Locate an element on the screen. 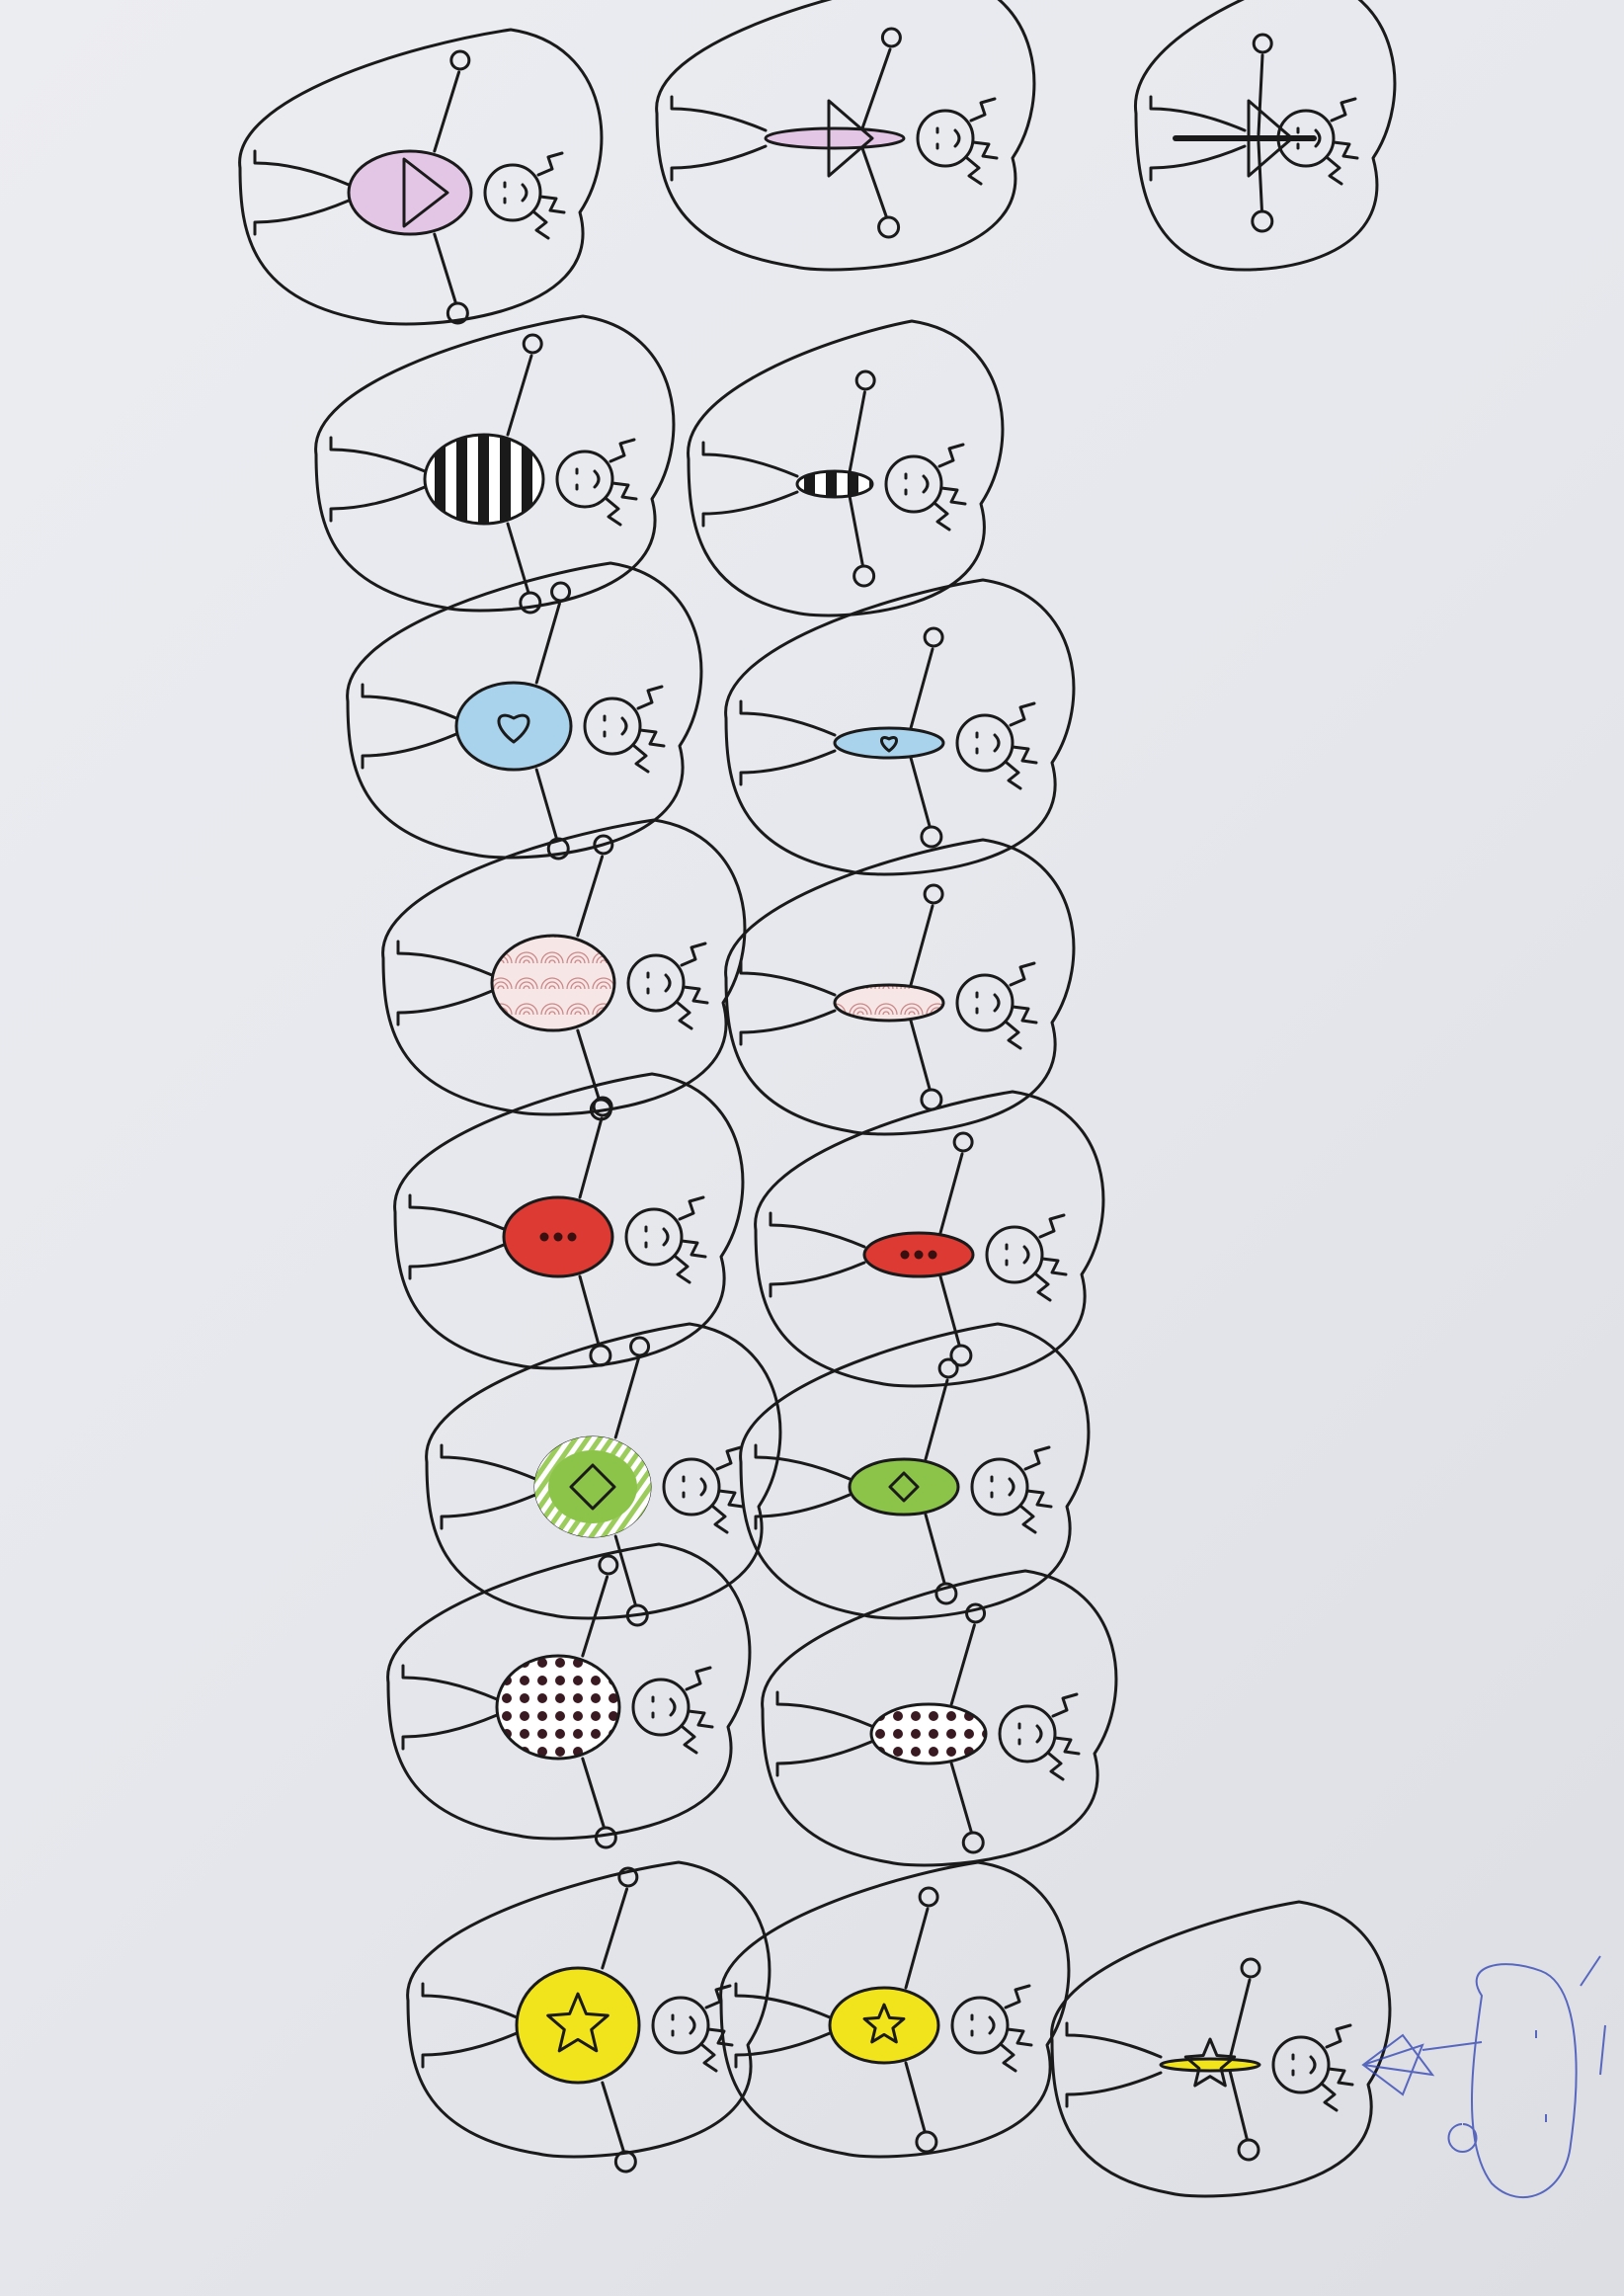 The height and width of the screenshot is (2296, 1624). blue-pen-scribble is located at coordinates (1483, 2077).